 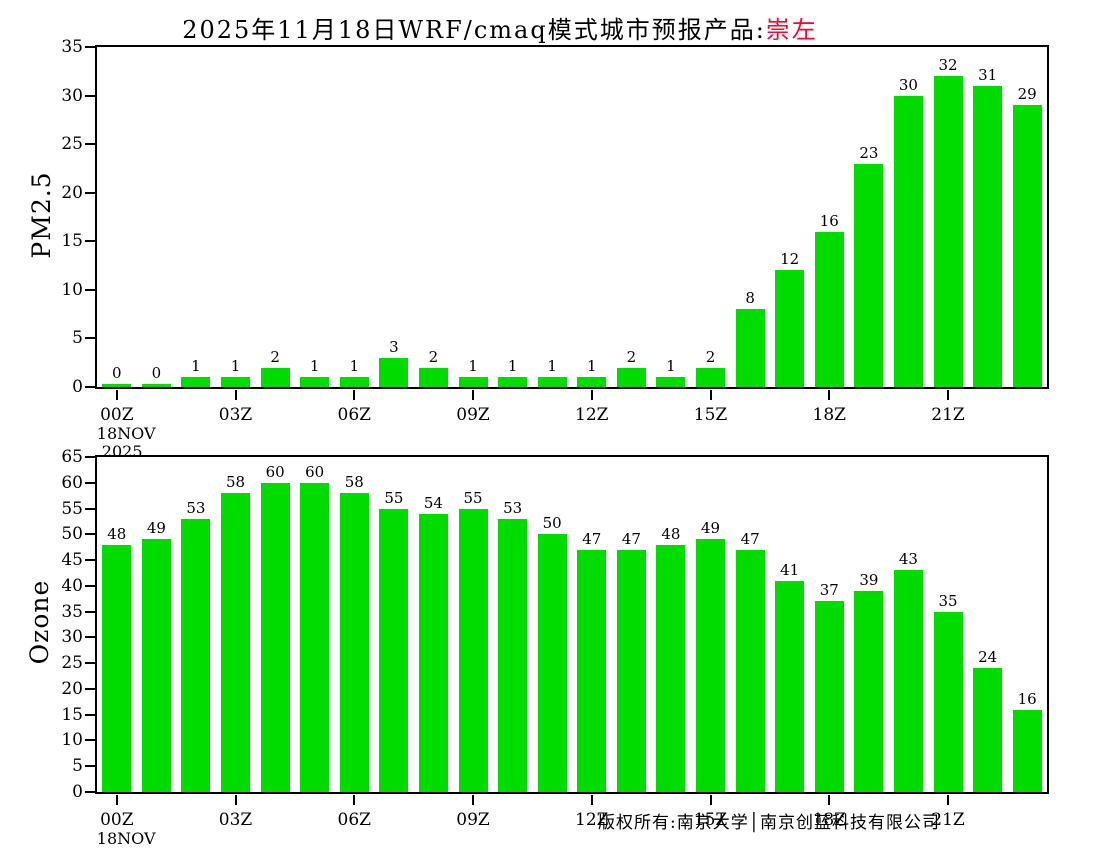 What do you see at coordinates (72, 192) in the screenshot?
I see `y-tick-label: 20` at bounding box center [72, 192].